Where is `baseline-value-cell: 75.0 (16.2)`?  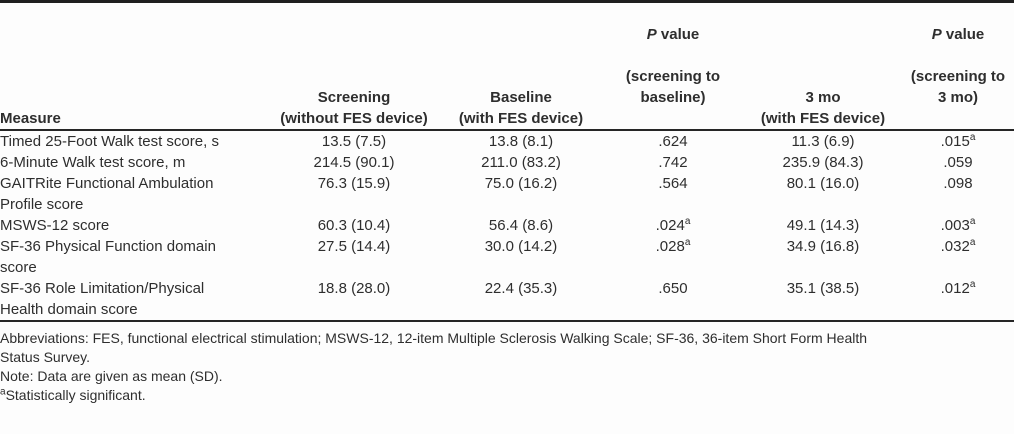
baseline-value-cell: 75.0 (16.2) is located at coordinates (521, 183).